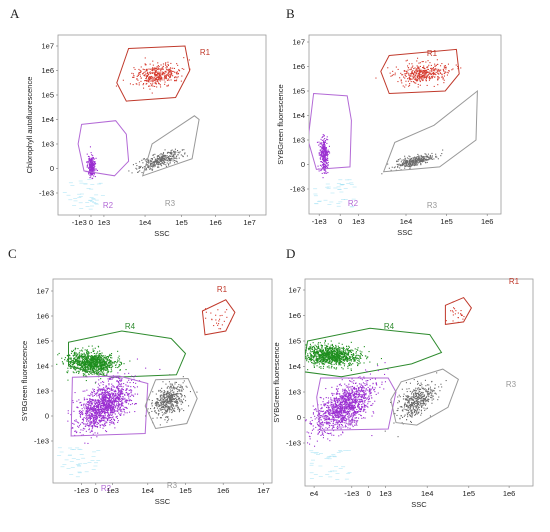 This screenshot has height=532, width=550. I want to click on x-tick-label: 1e4, so click(145, 222).